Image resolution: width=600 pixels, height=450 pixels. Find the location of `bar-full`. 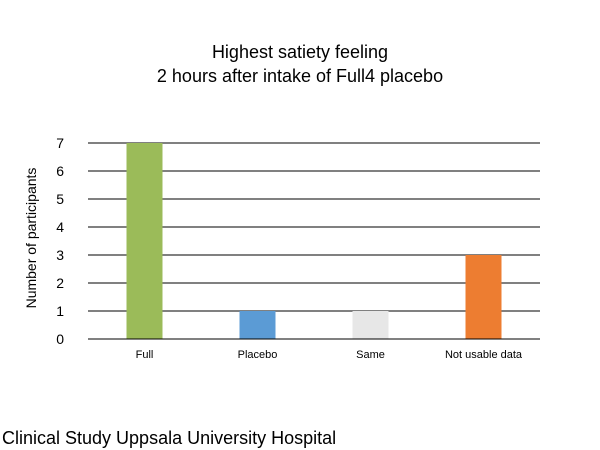

bar-full is located at coordinates (144, 241).